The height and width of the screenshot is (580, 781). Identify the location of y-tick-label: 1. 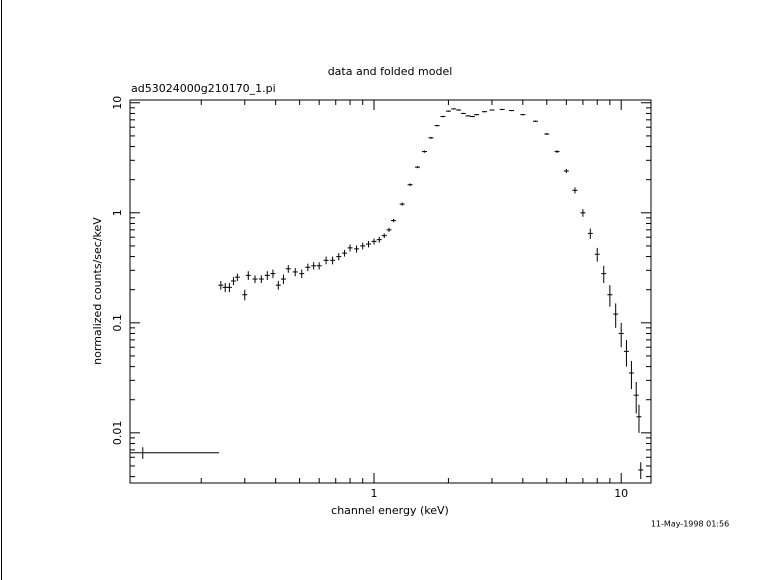
(117, 212).